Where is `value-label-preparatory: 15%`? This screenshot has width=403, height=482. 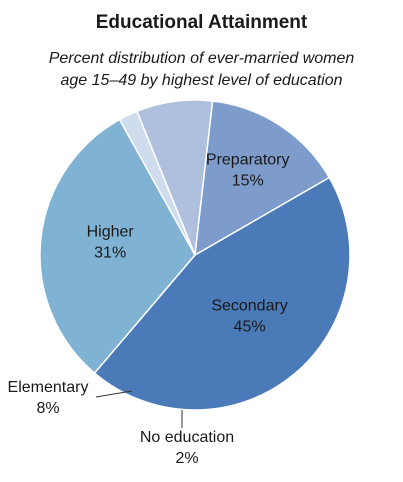 value-label-preparatory: 15% is located at coordinates (248, 181).